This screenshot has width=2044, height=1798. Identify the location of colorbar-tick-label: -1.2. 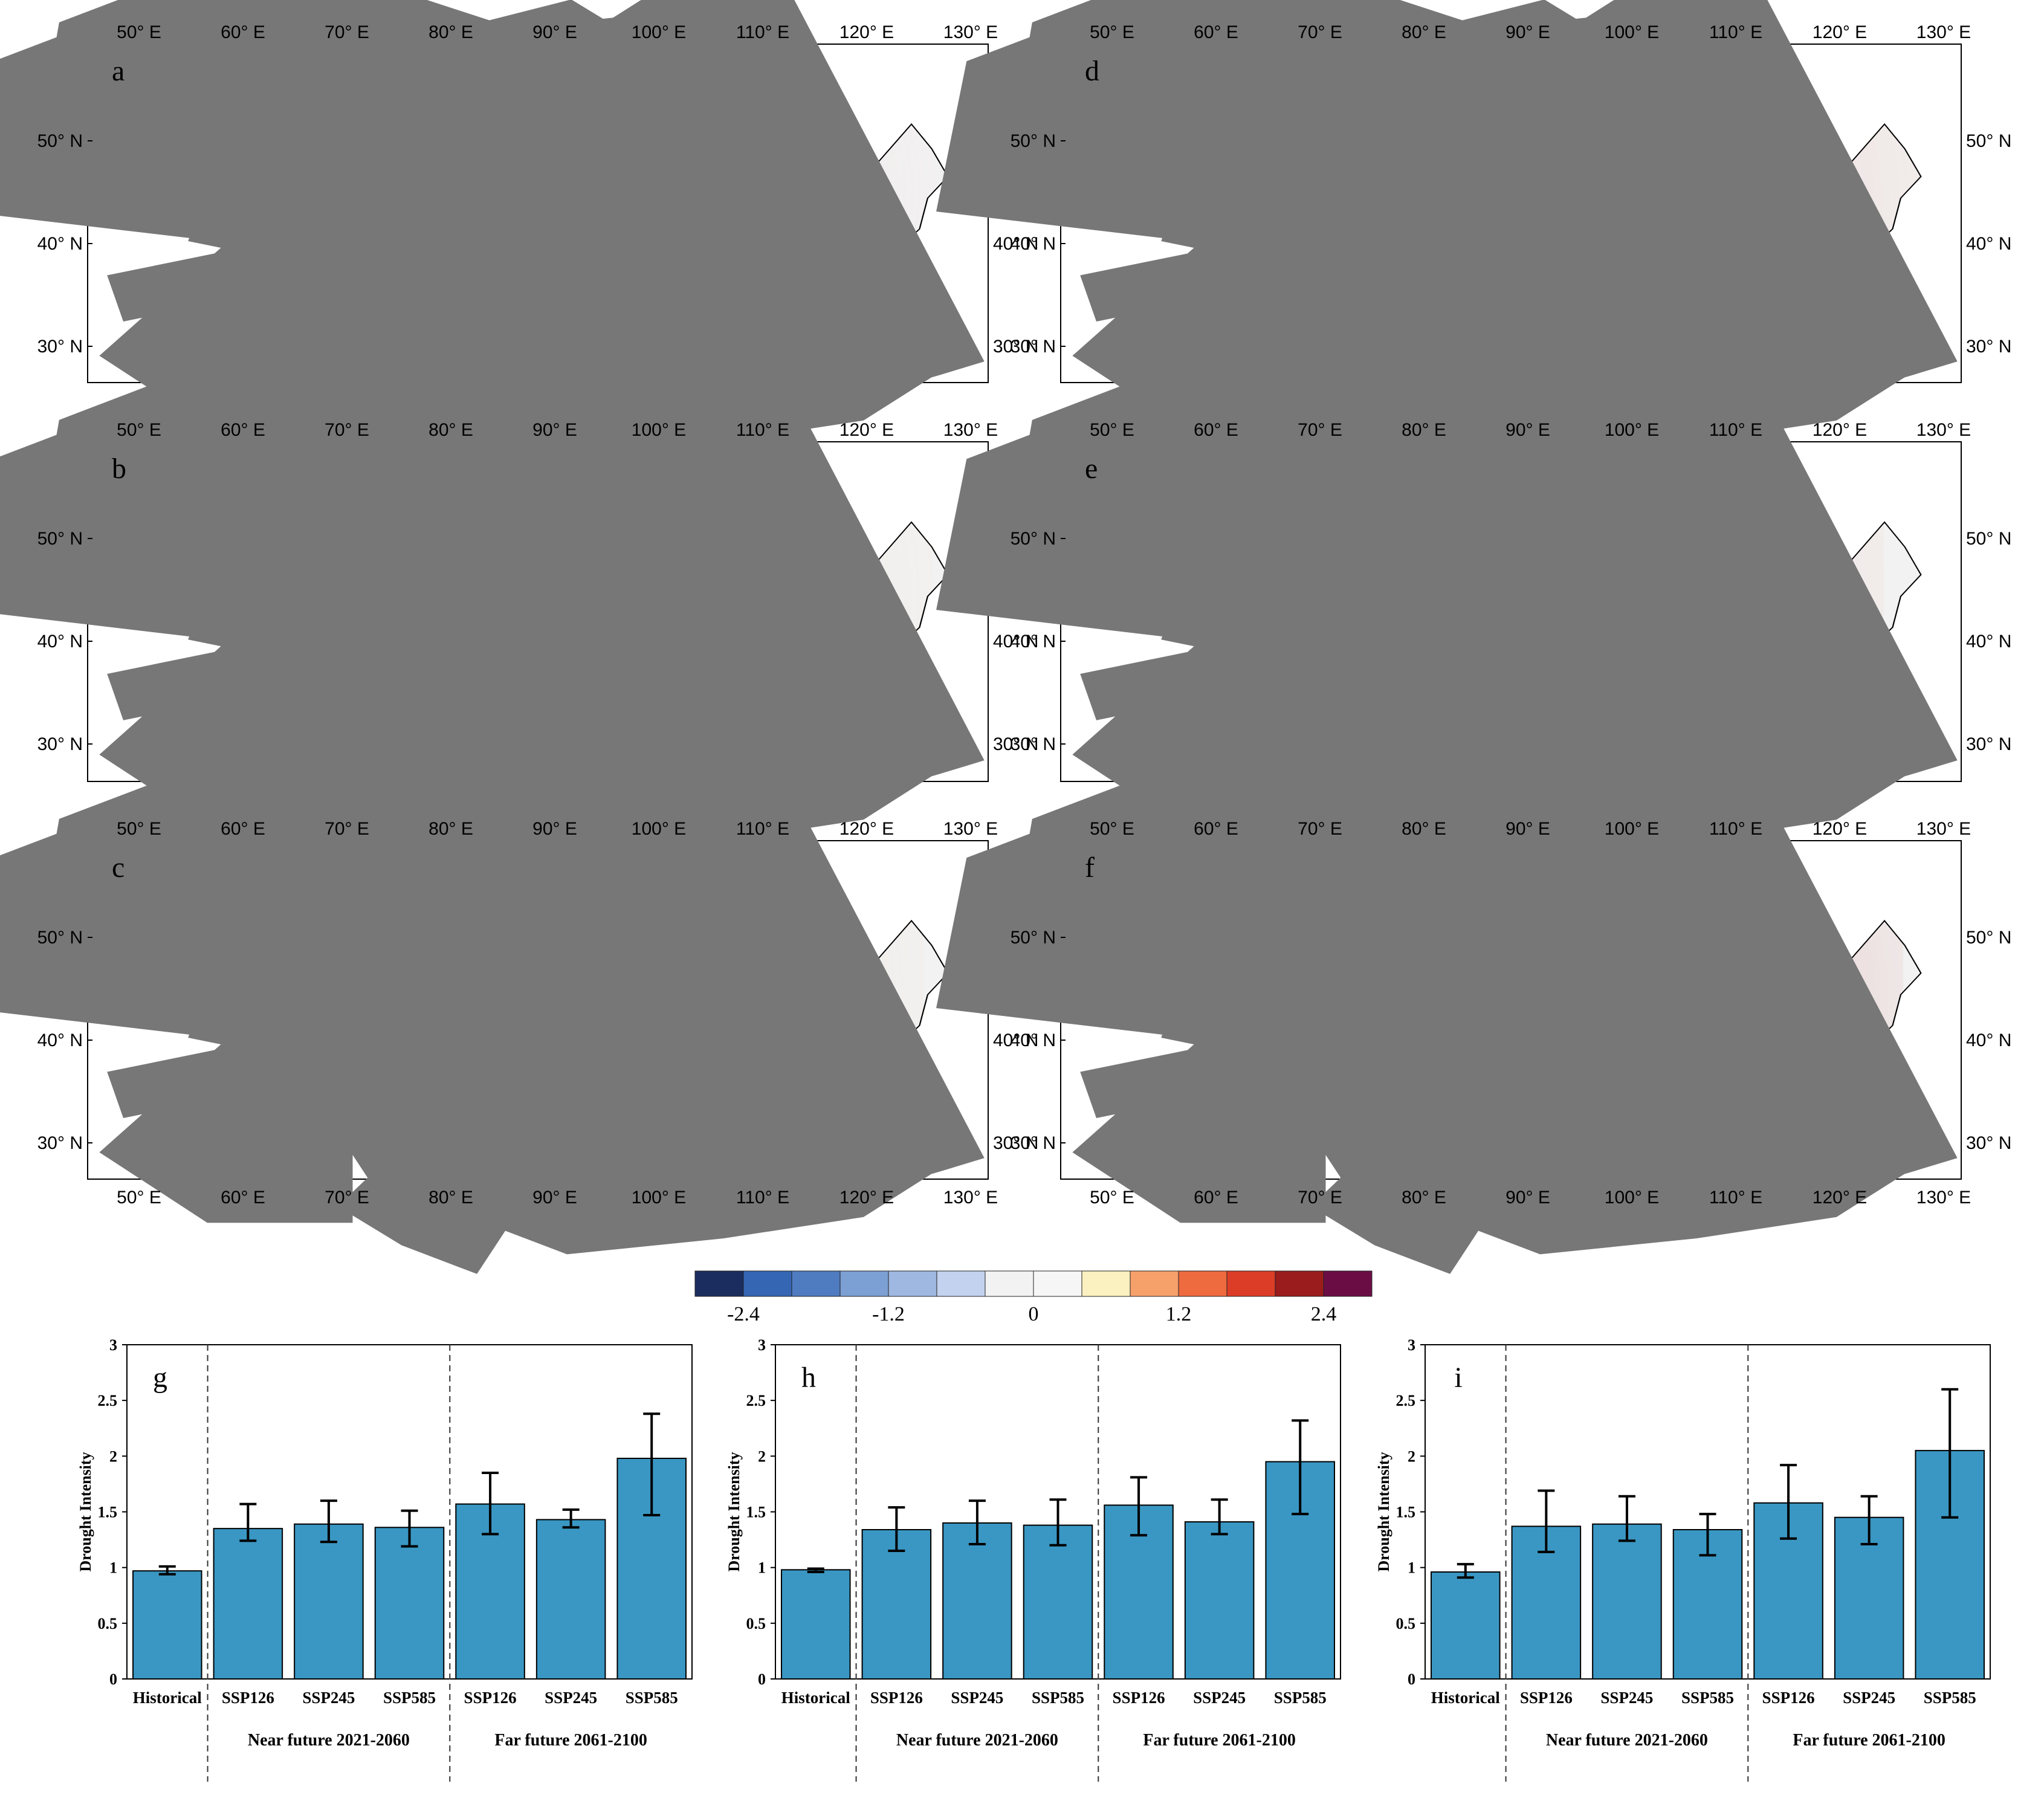
(888, 1314).